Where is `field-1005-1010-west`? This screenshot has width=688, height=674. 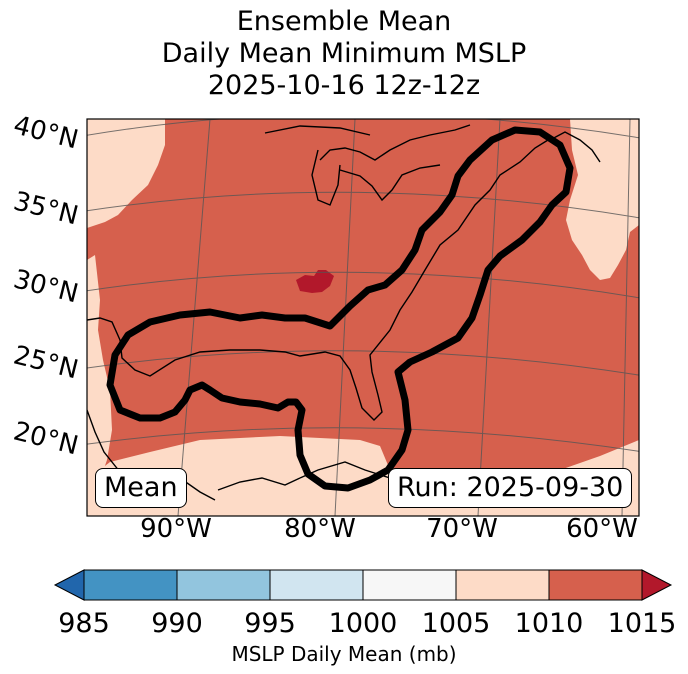
field-1005-1010-west is located at coordinates (99, 372).